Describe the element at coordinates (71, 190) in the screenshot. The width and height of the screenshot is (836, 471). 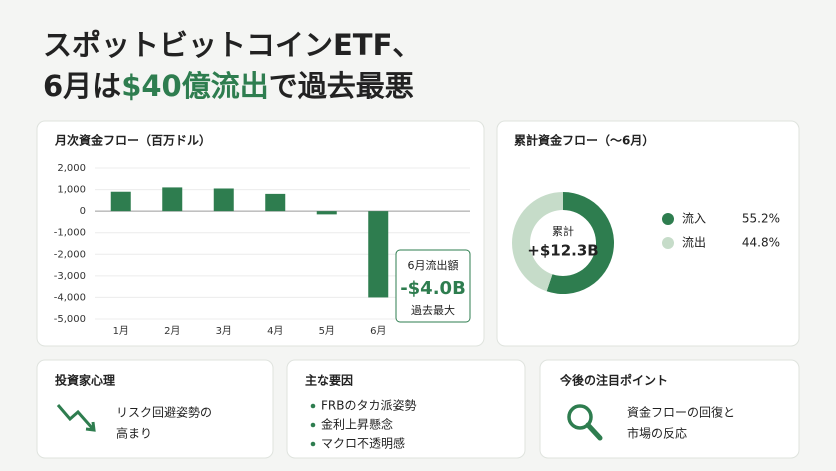
I see `y-tick-label: 1,000` at that location.